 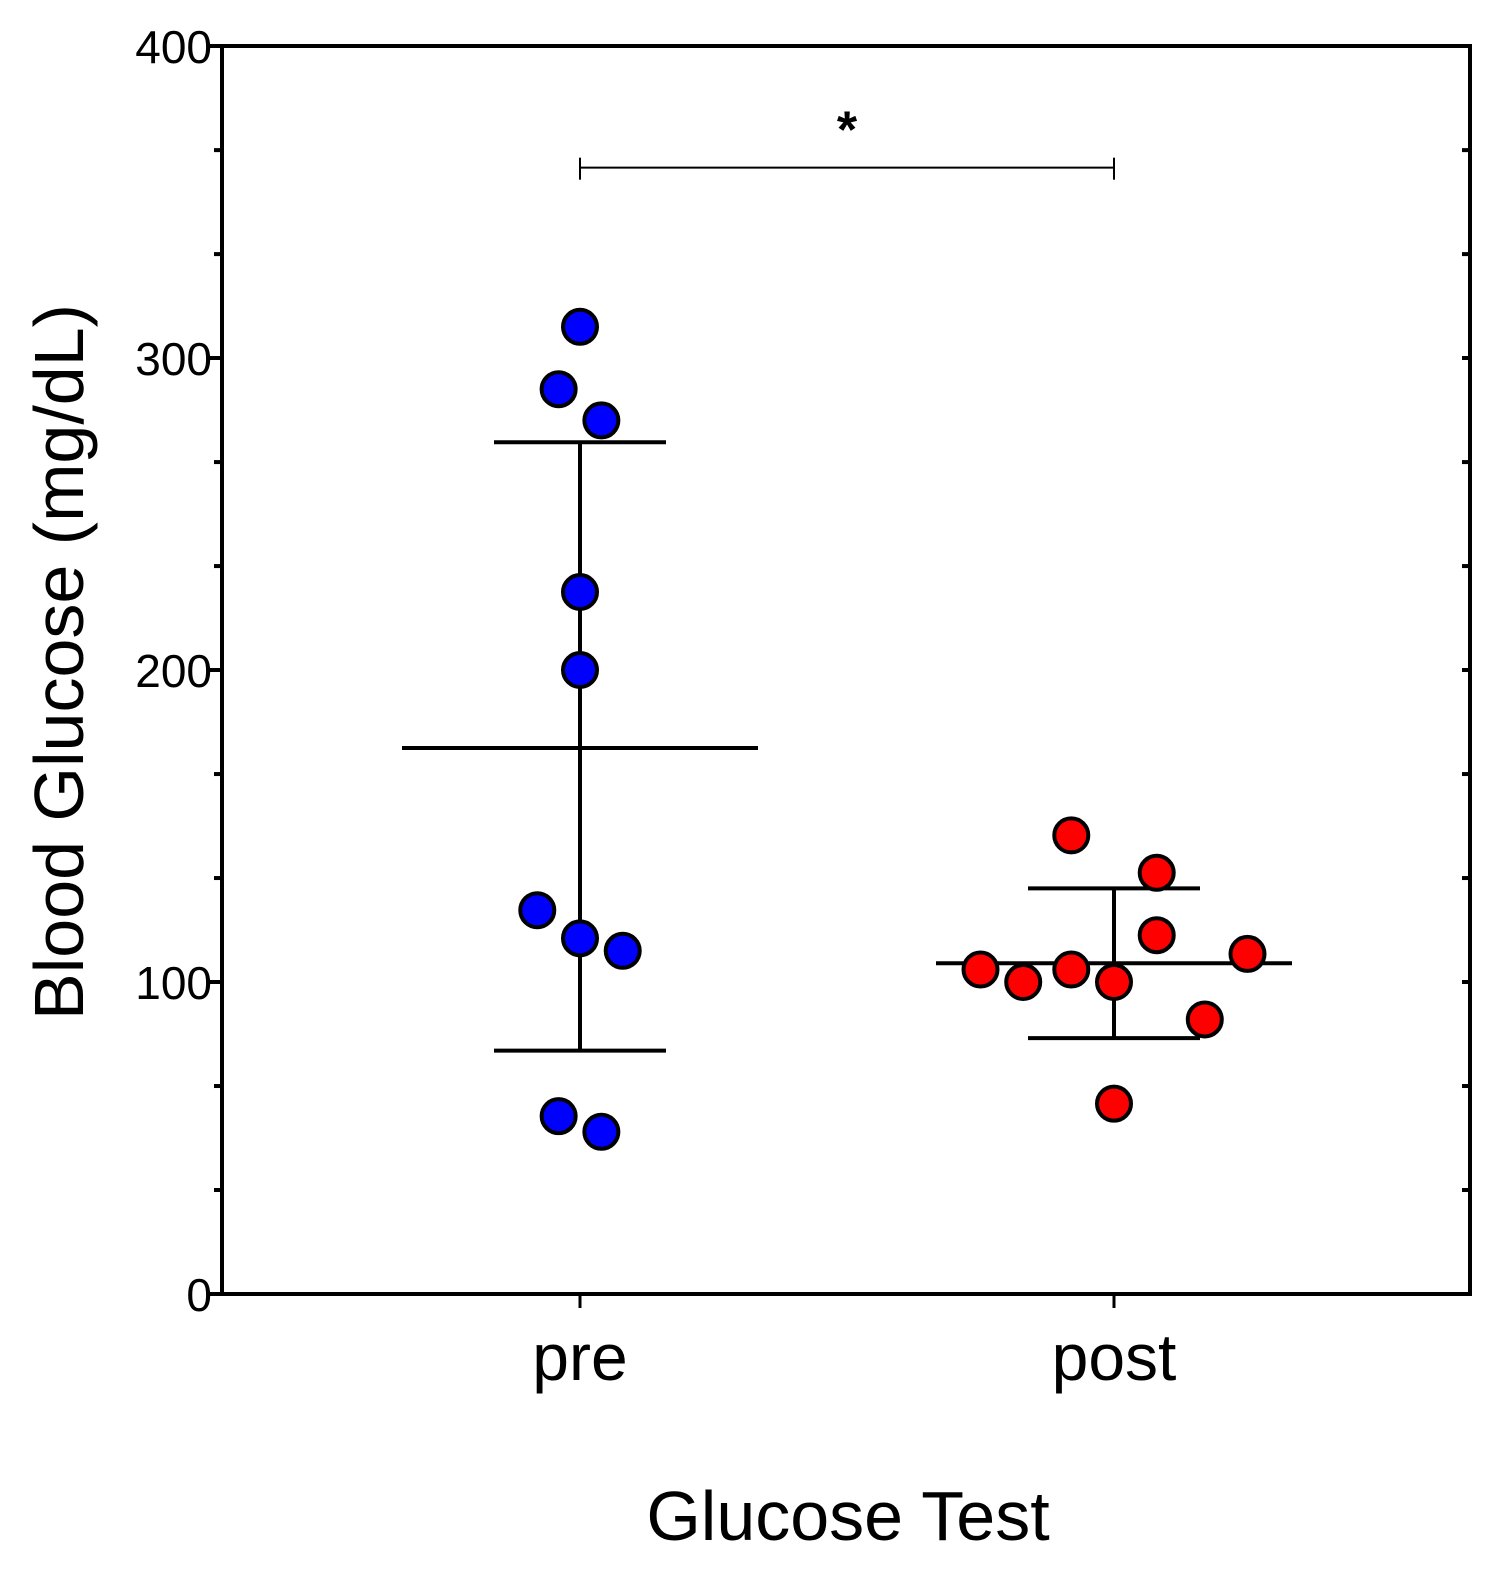 What do you see at coordinates (173, 671) in the screenshot?
I see `y-tick-label: 200` at bounding box center [173, 671].